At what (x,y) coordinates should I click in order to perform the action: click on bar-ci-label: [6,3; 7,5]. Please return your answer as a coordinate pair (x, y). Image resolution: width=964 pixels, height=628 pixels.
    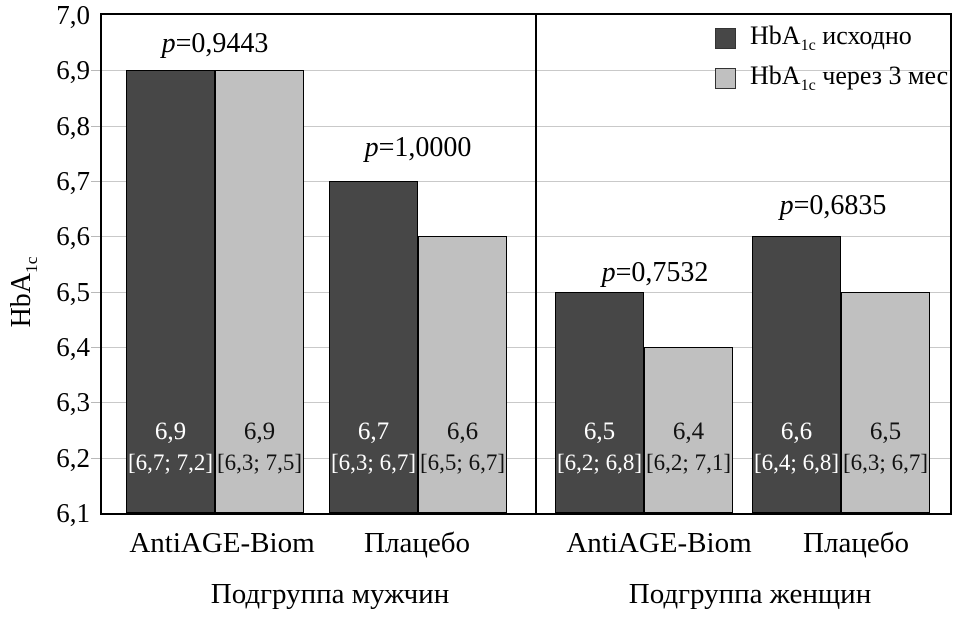
    Looking at the image, I should click on (259, 462).